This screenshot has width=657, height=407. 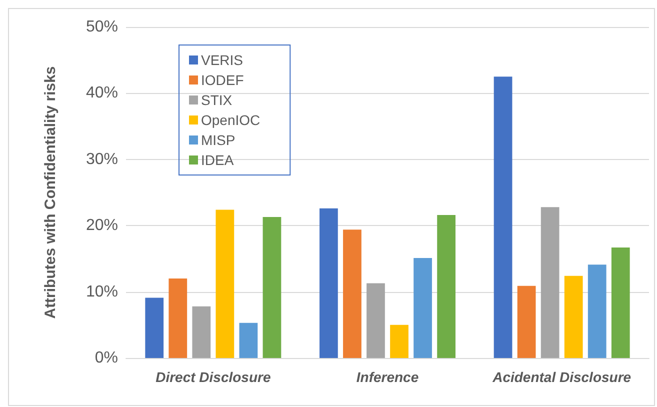 I want to click on x-tick-label: Inference, so click(x=387, y=377).